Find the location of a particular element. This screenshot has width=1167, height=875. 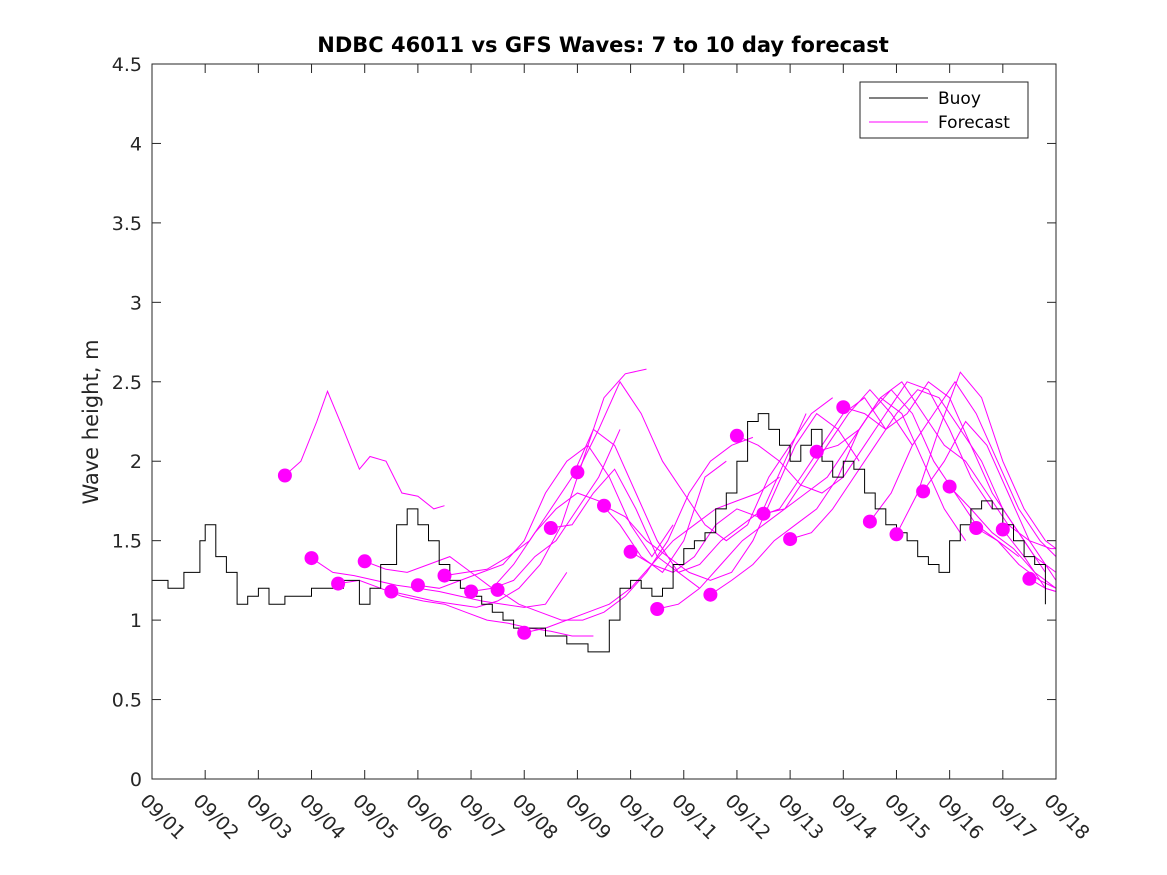

y-tick-label: 0 is located at coordinates (136, 780).